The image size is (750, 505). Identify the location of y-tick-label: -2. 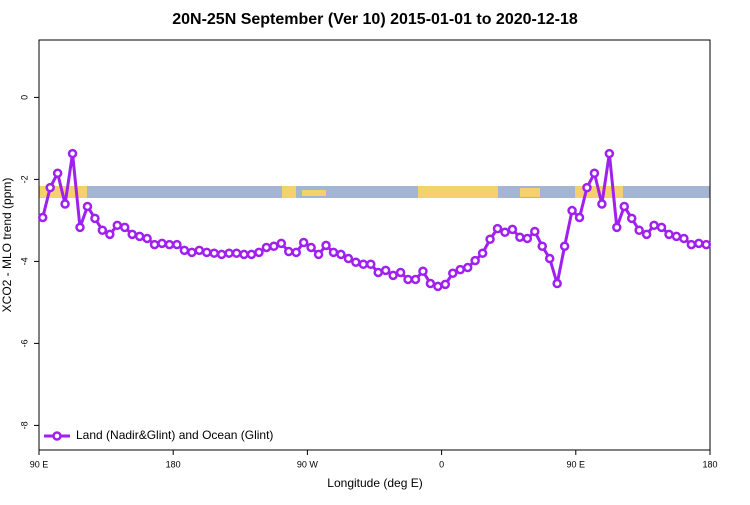
(24, 179).